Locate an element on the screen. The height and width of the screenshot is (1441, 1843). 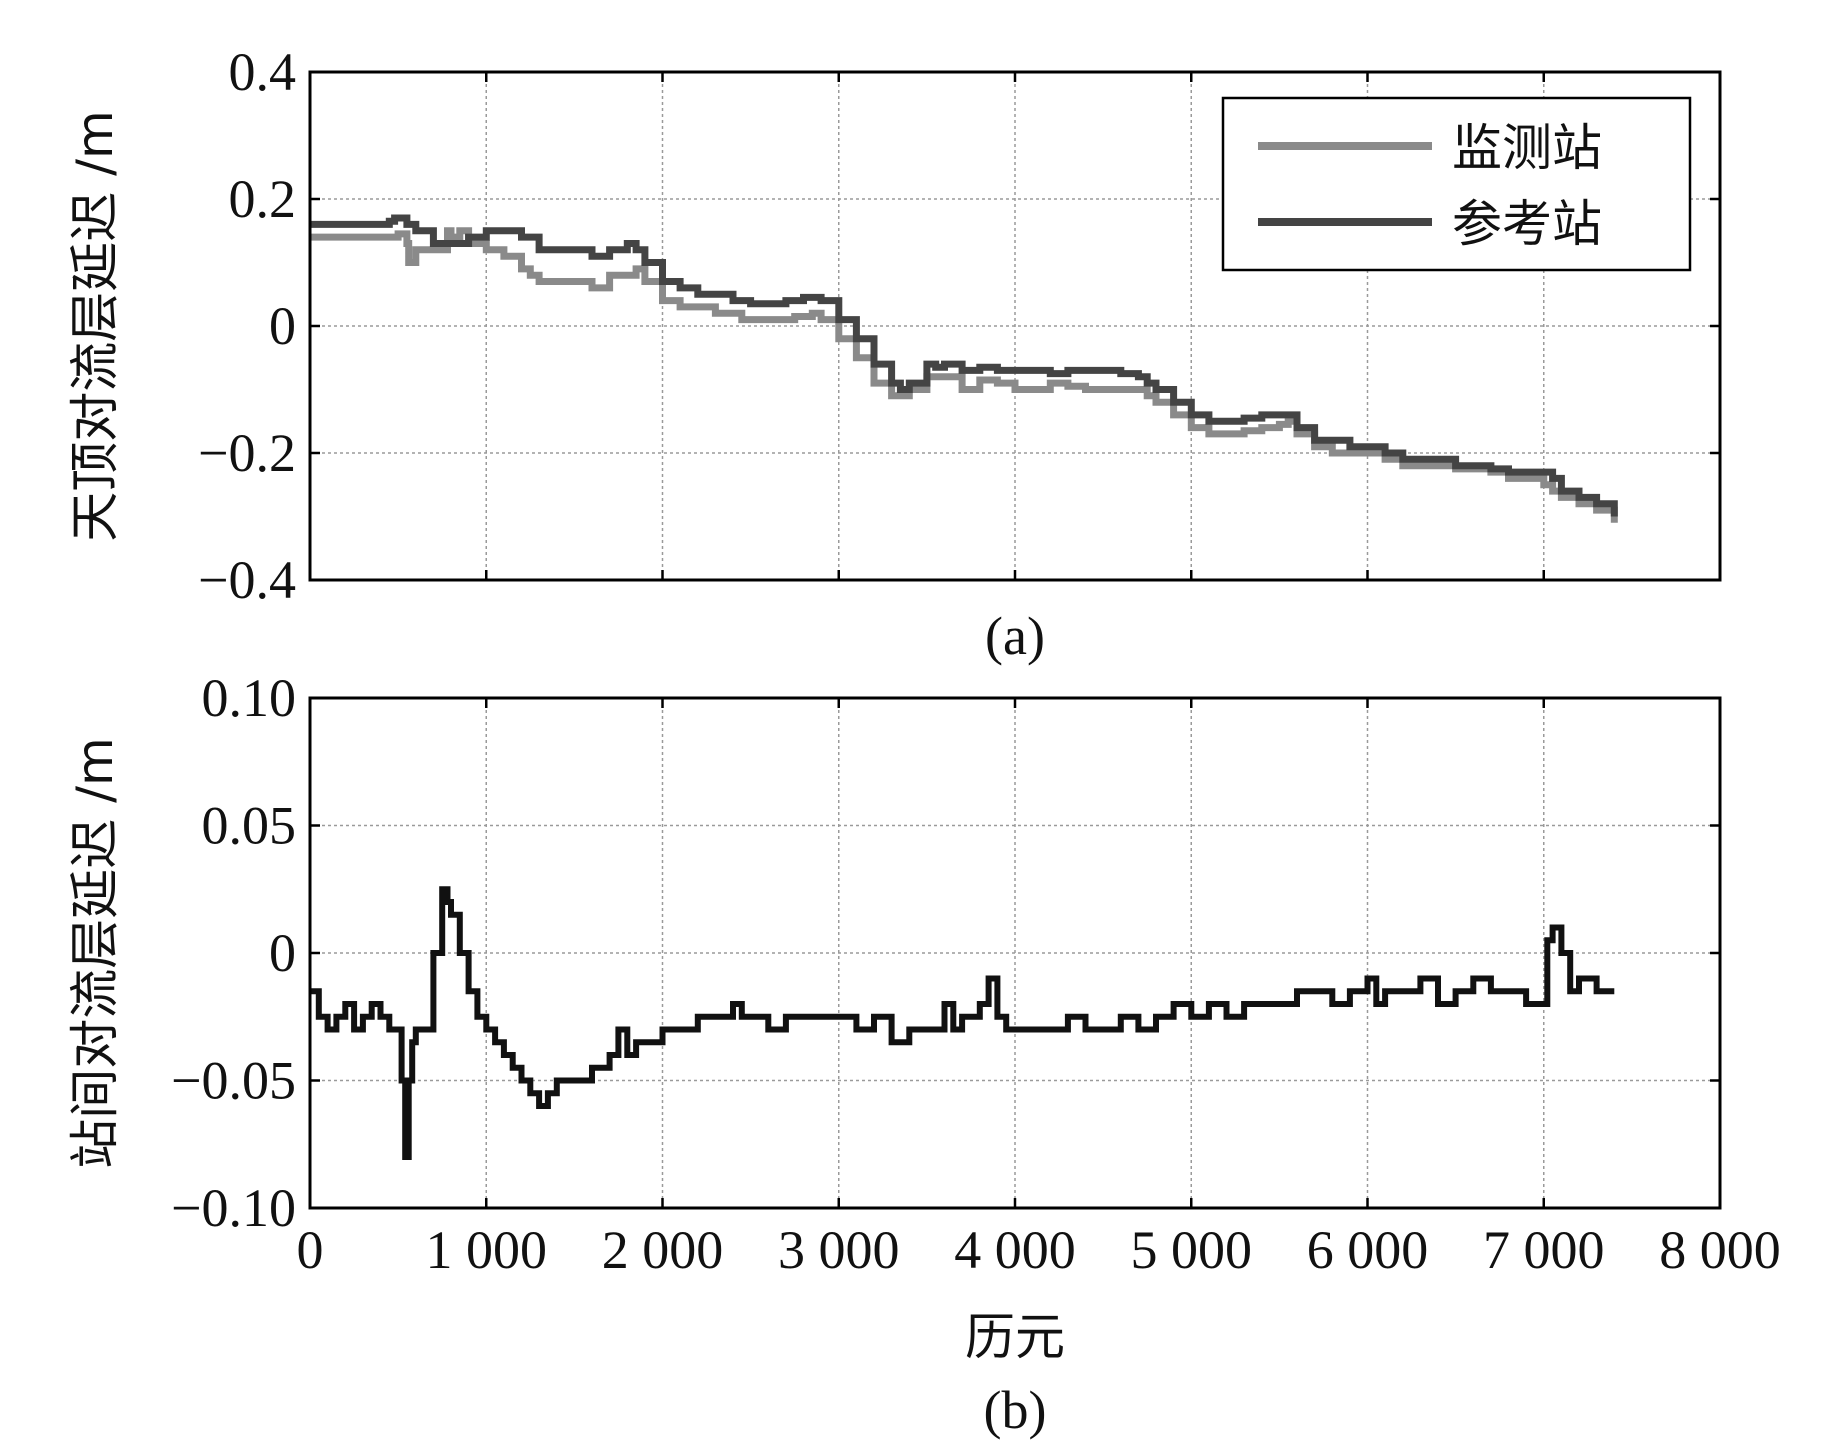
legend: 监测站 参考站 is located at coordinates (1456, 184).